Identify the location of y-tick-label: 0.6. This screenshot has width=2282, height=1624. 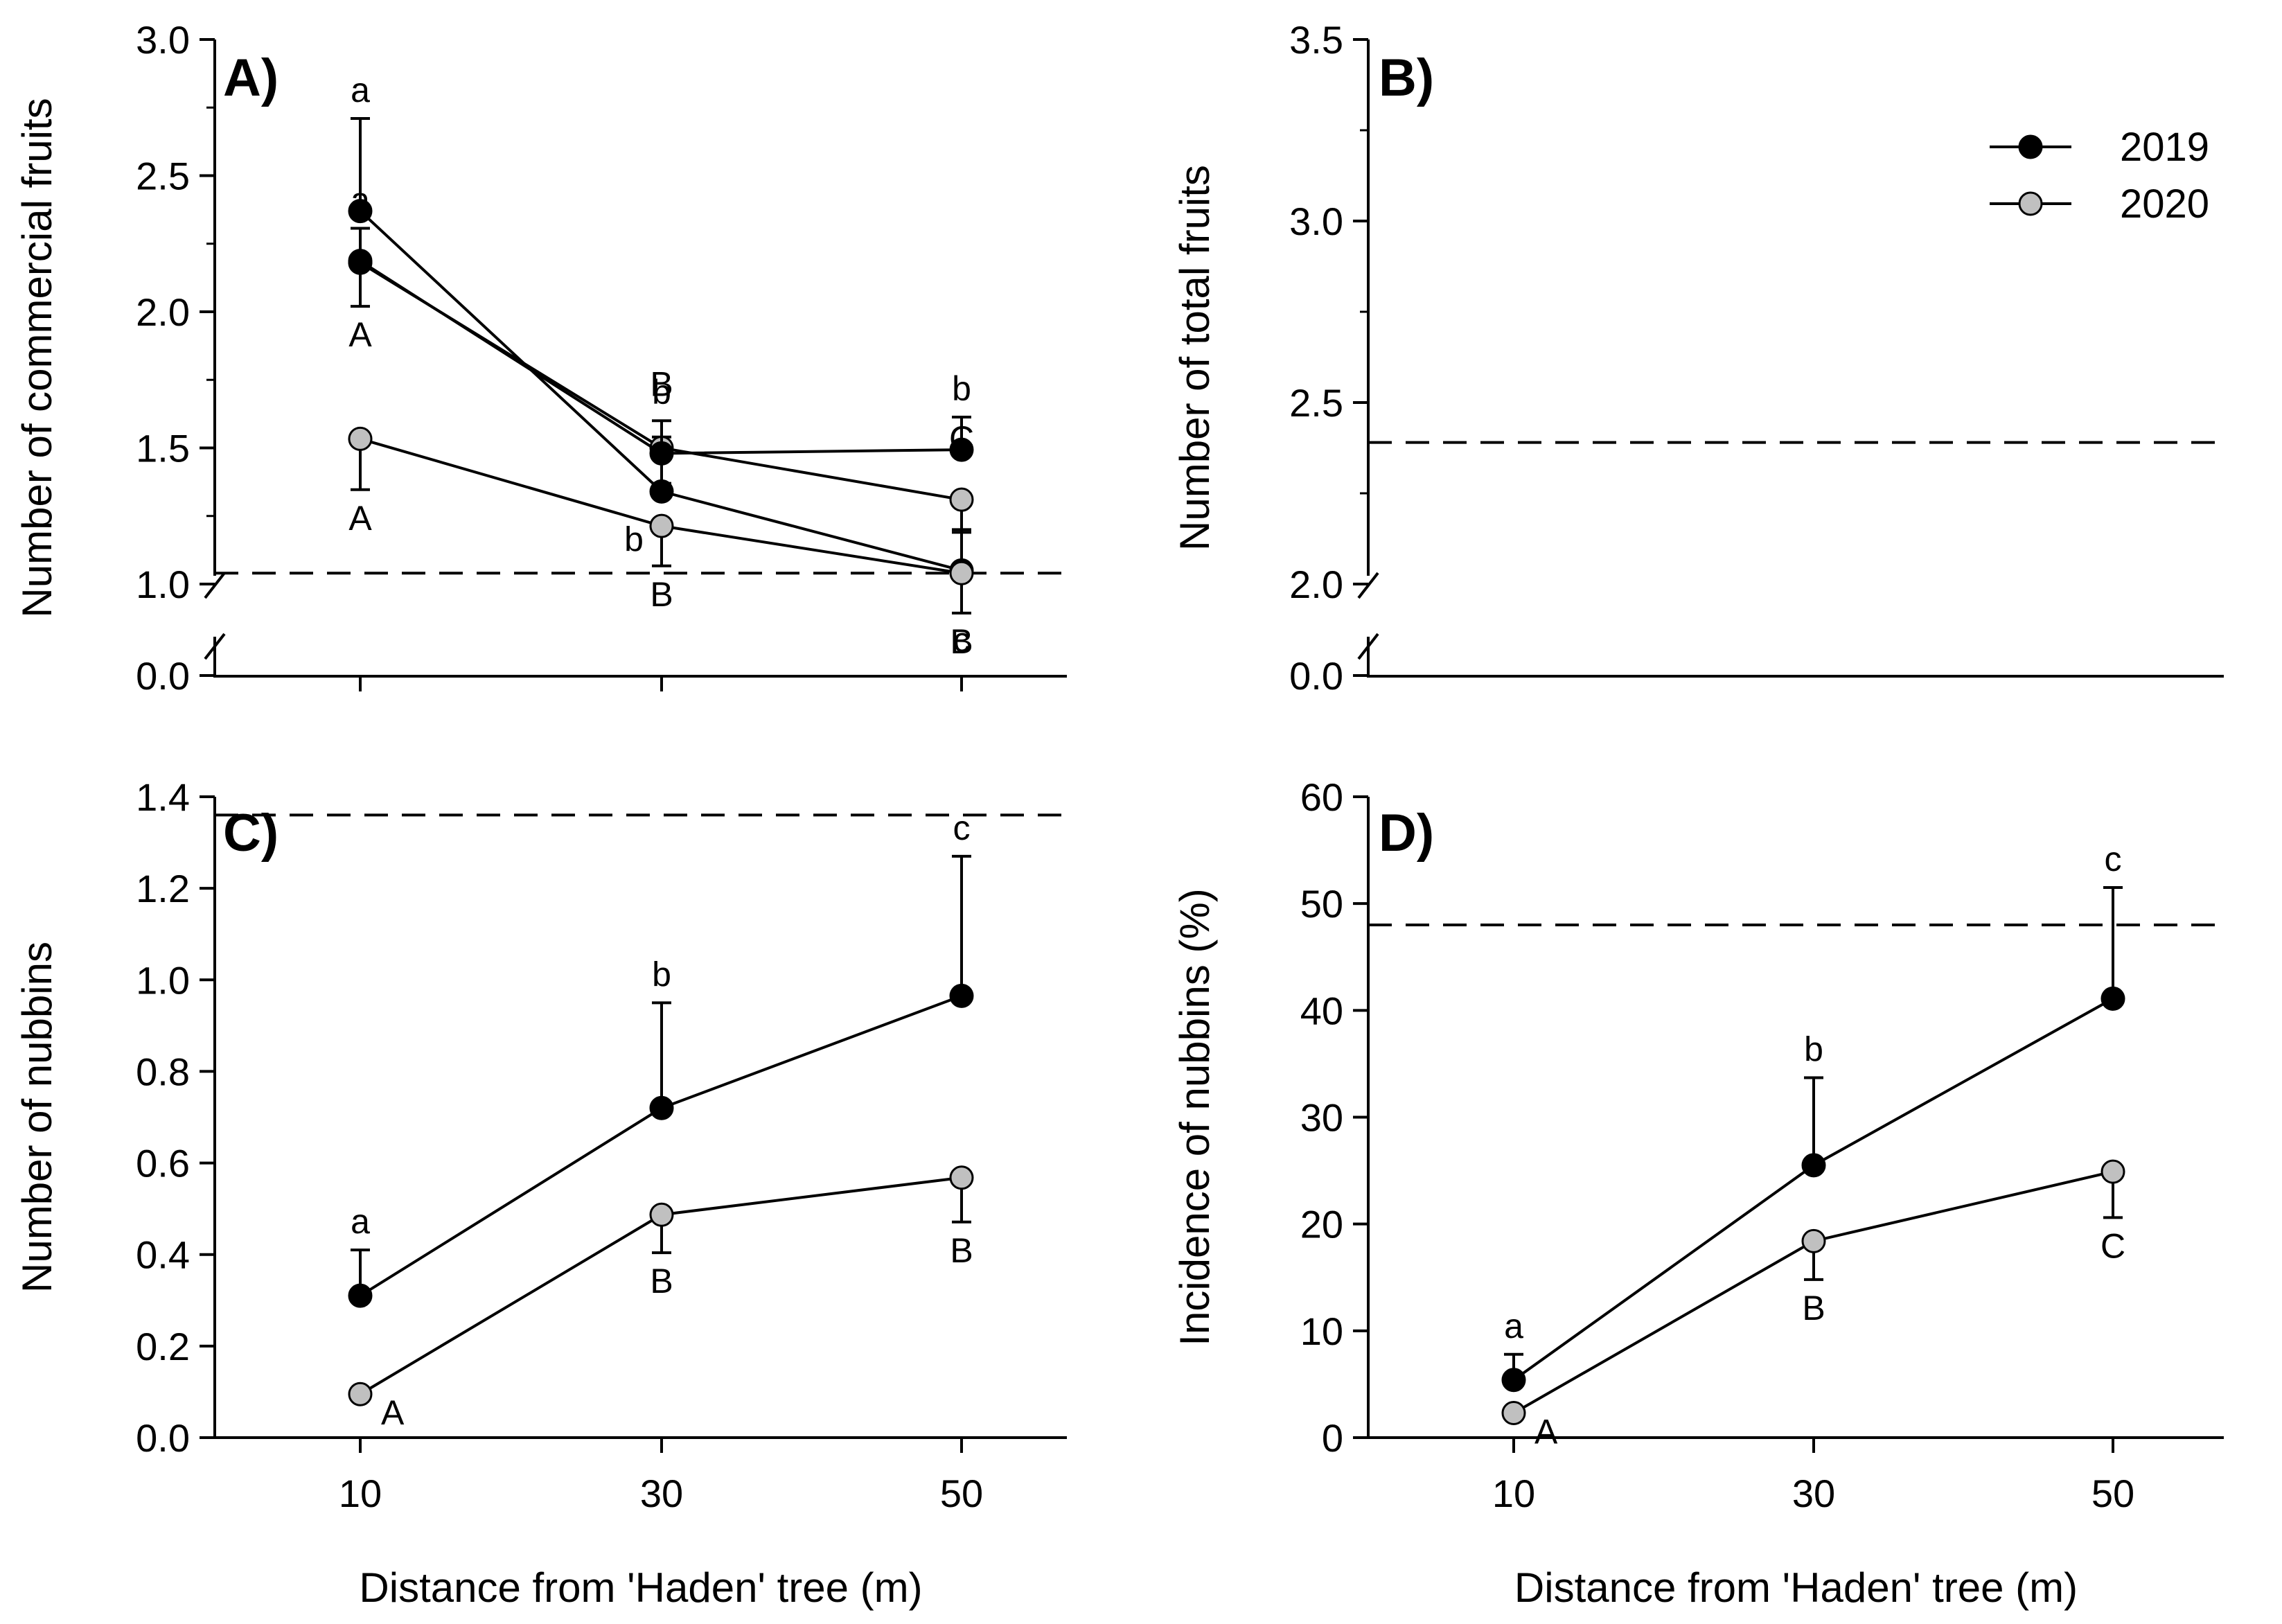
(163, 1163).